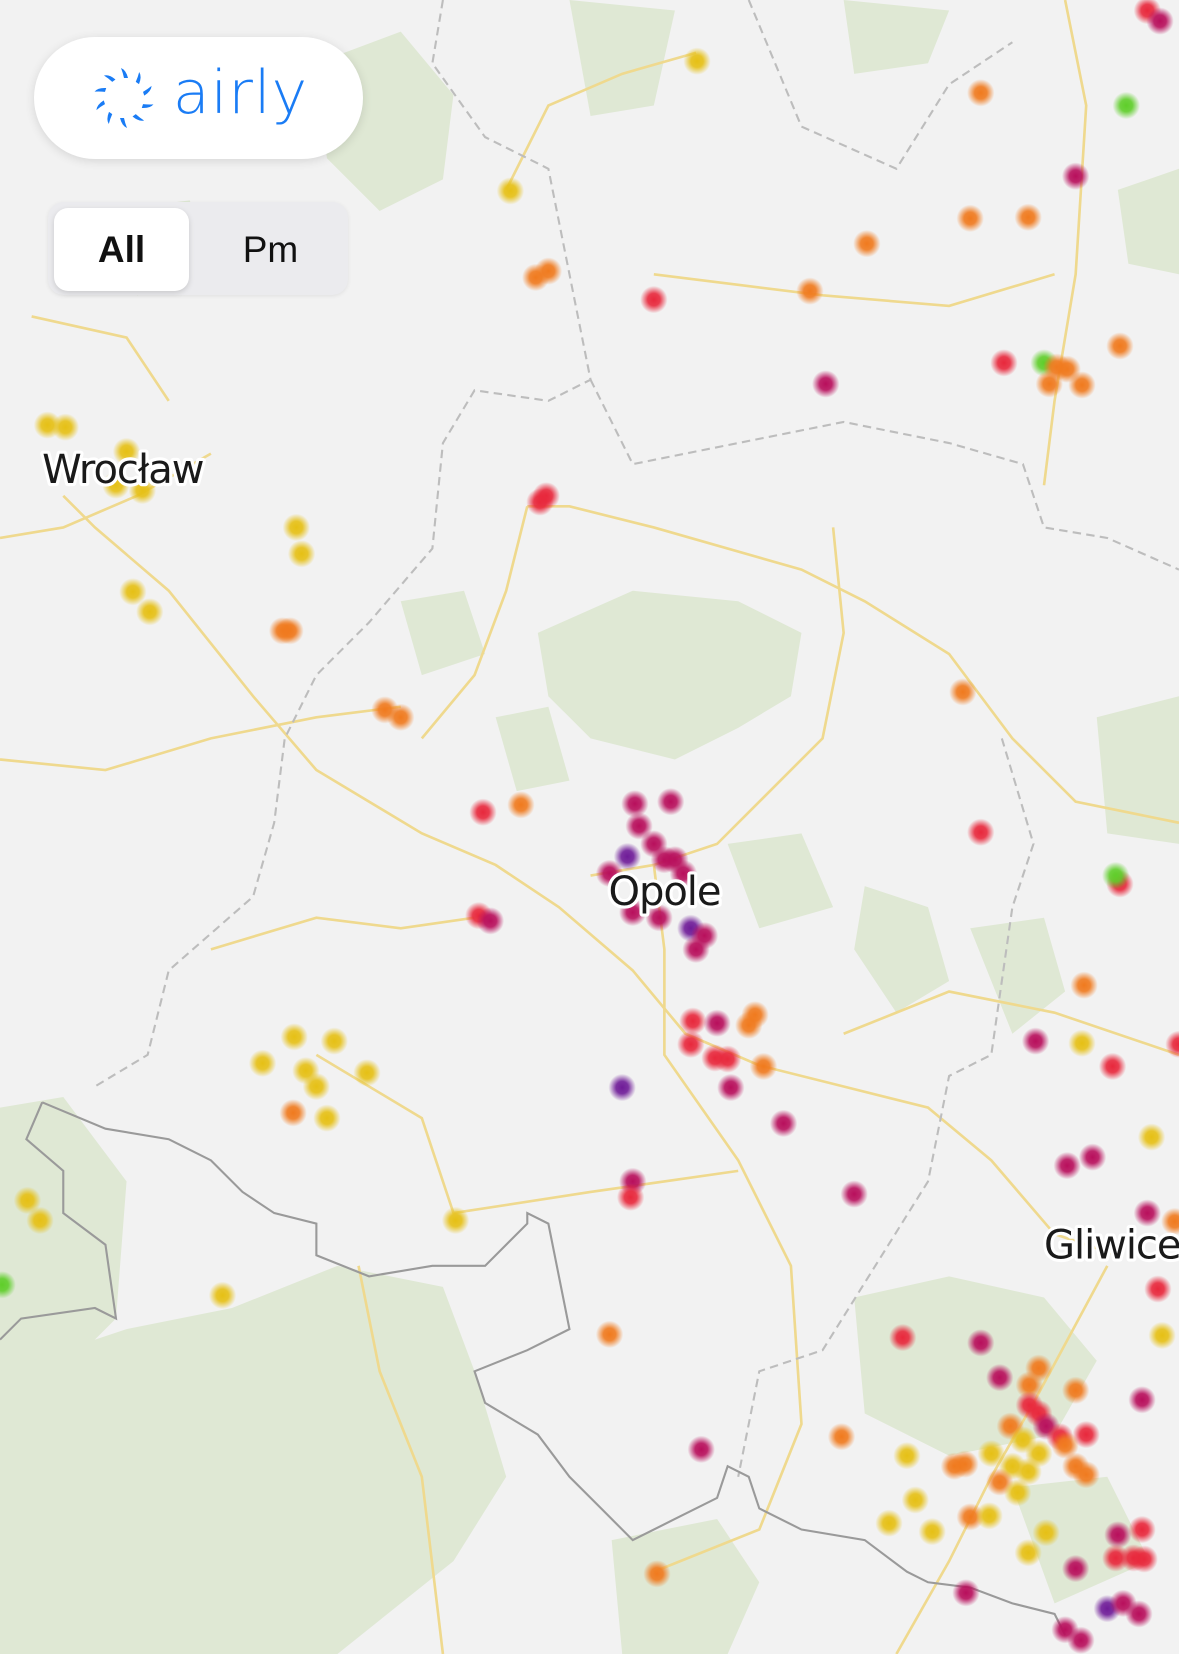  I want to click on pollutant-filter-toggle: All Pm, so click(198, 248).